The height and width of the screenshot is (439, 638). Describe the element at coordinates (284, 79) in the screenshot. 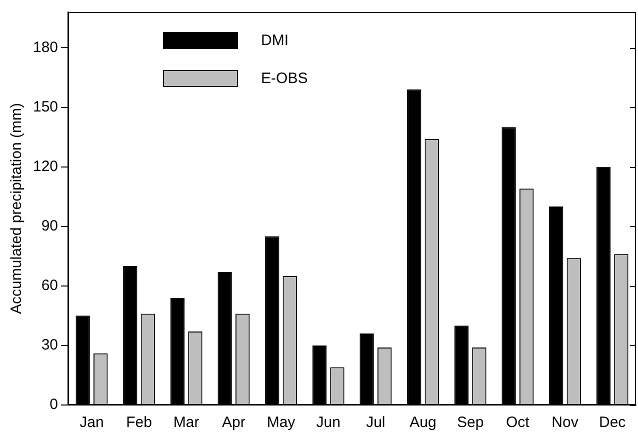

I see `legend-label: E-OBS` at that location.